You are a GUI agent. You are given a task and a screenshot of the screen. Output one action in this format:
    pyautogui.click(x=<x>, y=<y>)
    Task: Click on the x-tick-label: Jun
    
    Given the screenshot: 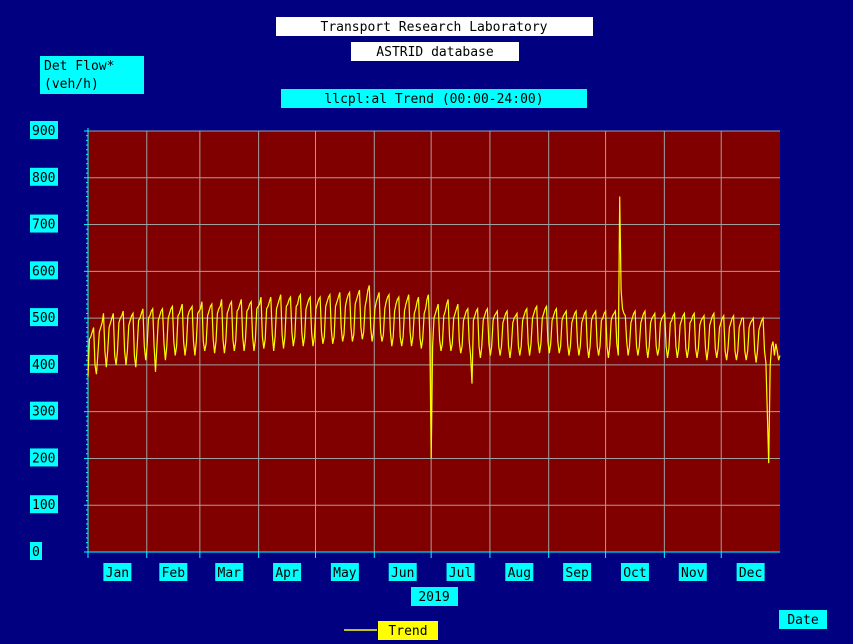 What is the action you would take?
    pyautogui.click(x=402, y=573)
    